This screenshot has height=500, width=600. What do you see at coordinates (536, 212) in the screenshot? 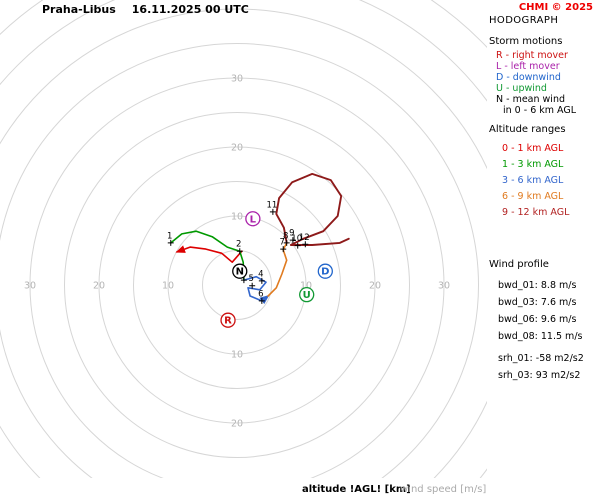
I see `legend-range-9-12: 9 - 12 km AGL` at bounding box center [536, 212].